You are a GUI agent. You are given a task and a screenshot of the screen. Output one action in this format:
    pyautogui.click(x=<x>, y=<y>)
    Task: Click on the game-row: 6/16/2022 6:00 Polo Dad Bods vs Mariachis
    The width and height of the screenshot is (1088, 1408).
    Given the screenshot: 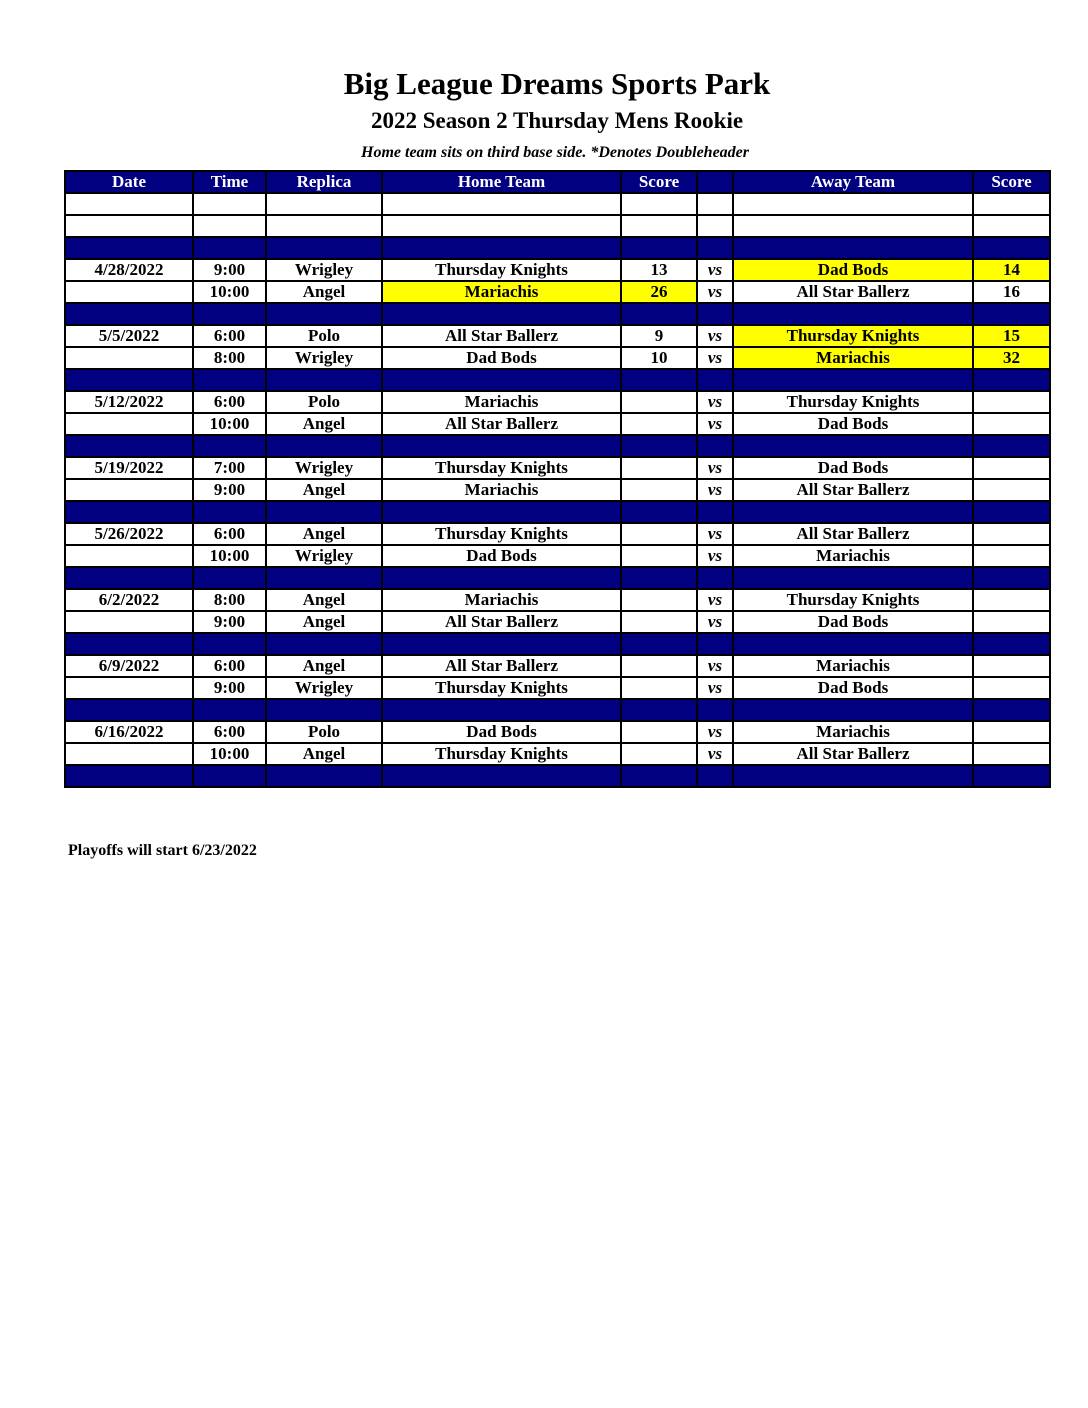 What is the action you would take?
    pyautogui.click(x=557, y=732)
    